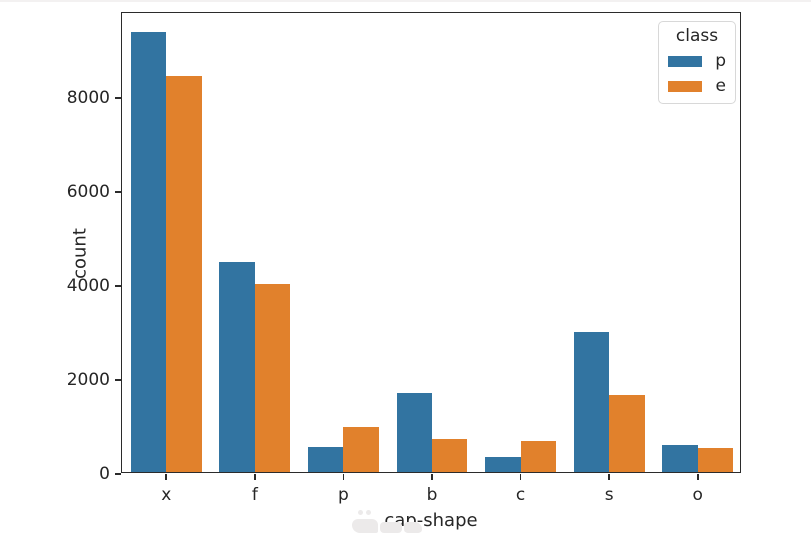 Image resolution: width=811 pixels, height=545 pixels. Describe the element at coordinates (627, 433) in the screenshot. I see `bar-e-s` at that location.